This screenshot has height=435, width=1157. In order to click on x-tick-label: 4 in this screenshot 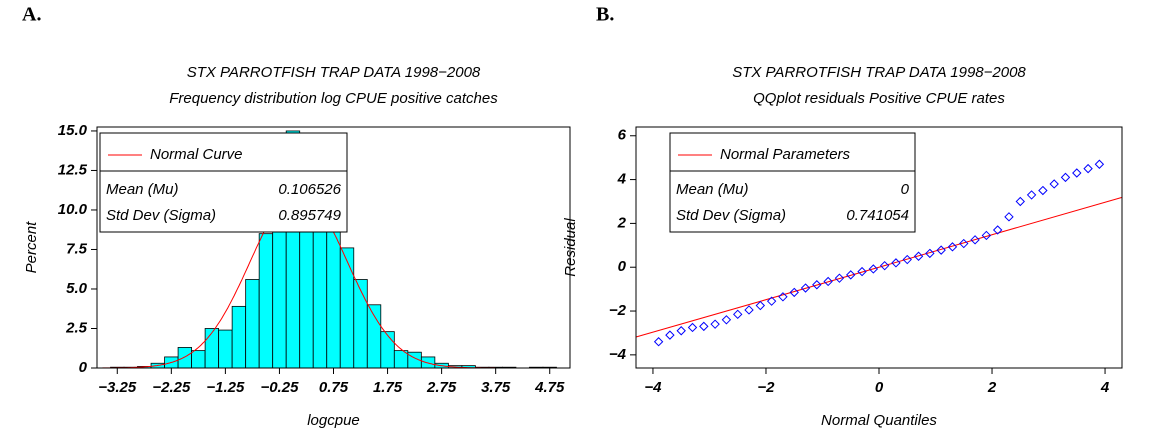, I will do `click(1105, 387)`.